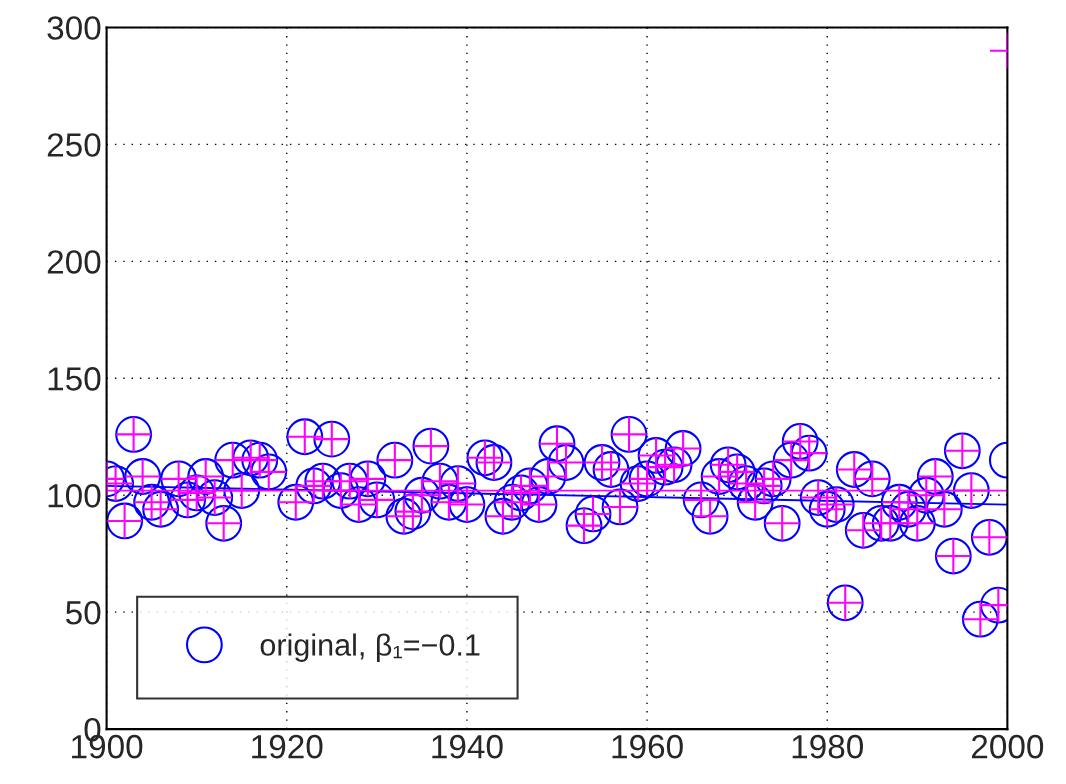 The width and height of the screenshot is (1066, 784). What do you see at coordinates (1007, 746) in the screenshot?
I see `x-tick-label: 2000` at bounding box center [1007, 746].